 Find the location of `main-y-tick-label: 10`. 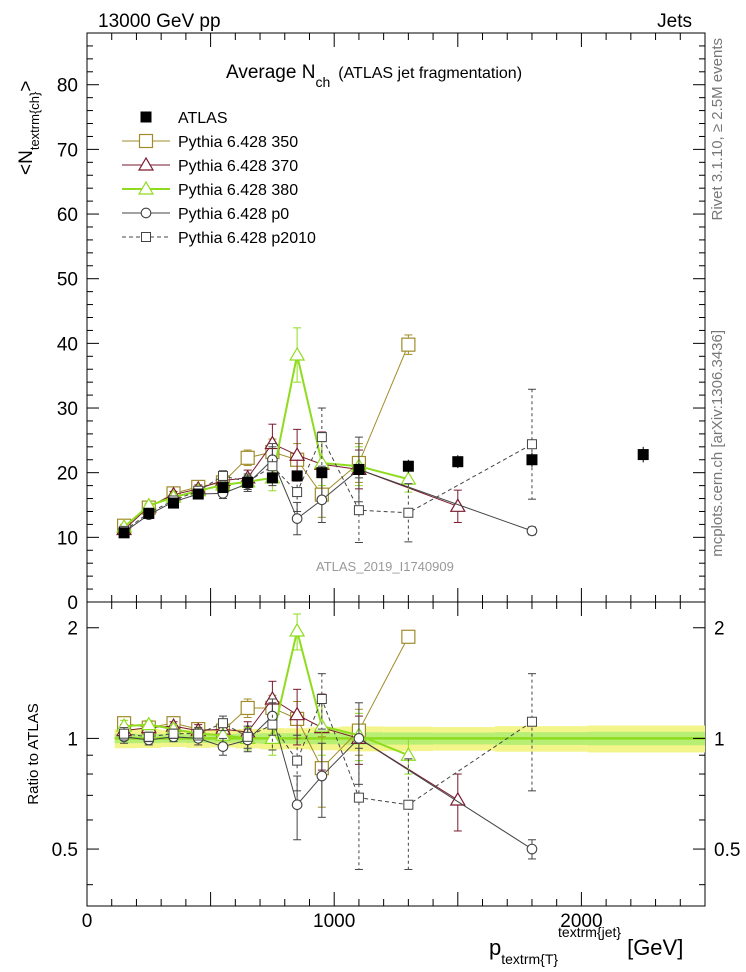

main-y-tick-label: 10 is located at coordinates (67, 538).